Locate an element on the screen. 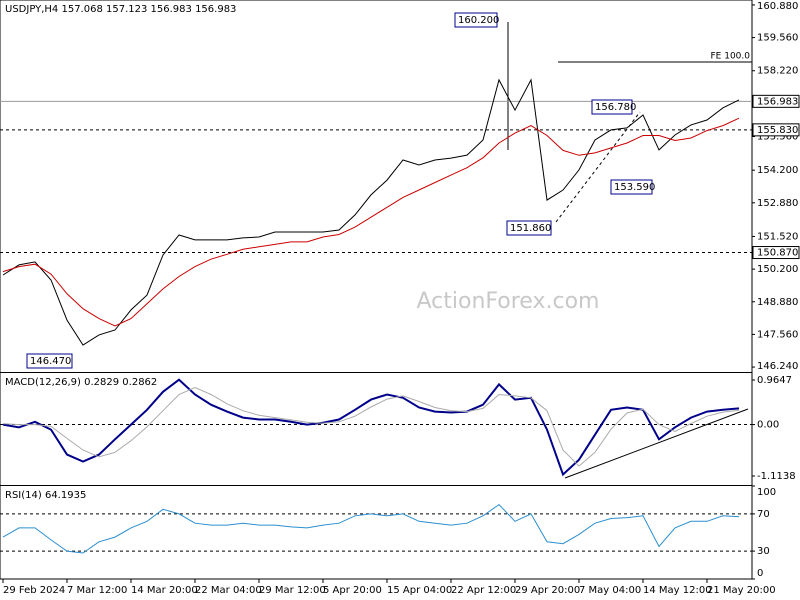  level-label: 155.830 is located at coordinates (777, 130).